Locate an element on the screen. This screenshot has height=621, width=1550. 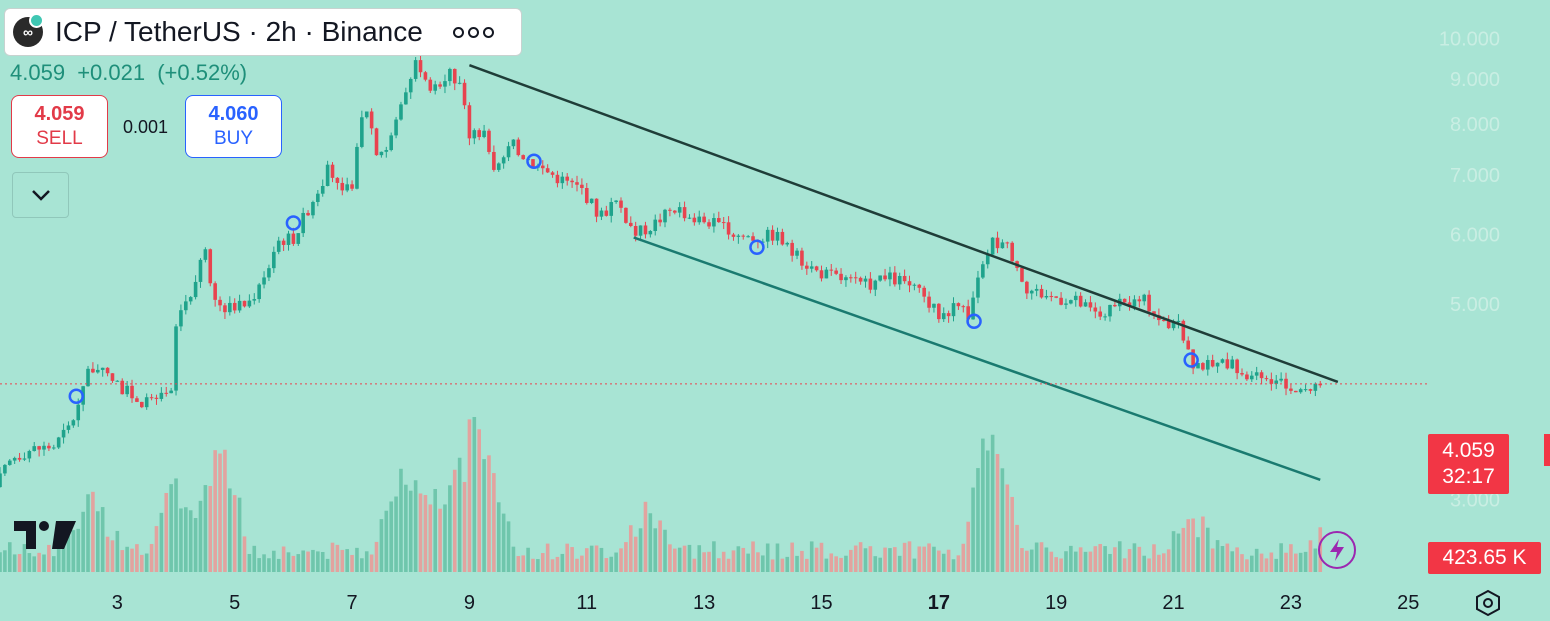
sell-button: 4.059 SELL is located at coordinates (59, 126).